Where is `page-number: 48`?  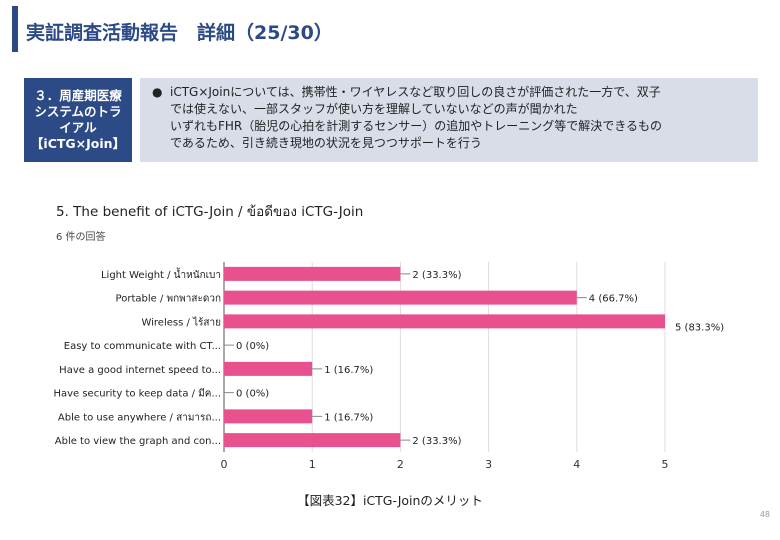 page-number: 48 is located at coordinates (764, 514).